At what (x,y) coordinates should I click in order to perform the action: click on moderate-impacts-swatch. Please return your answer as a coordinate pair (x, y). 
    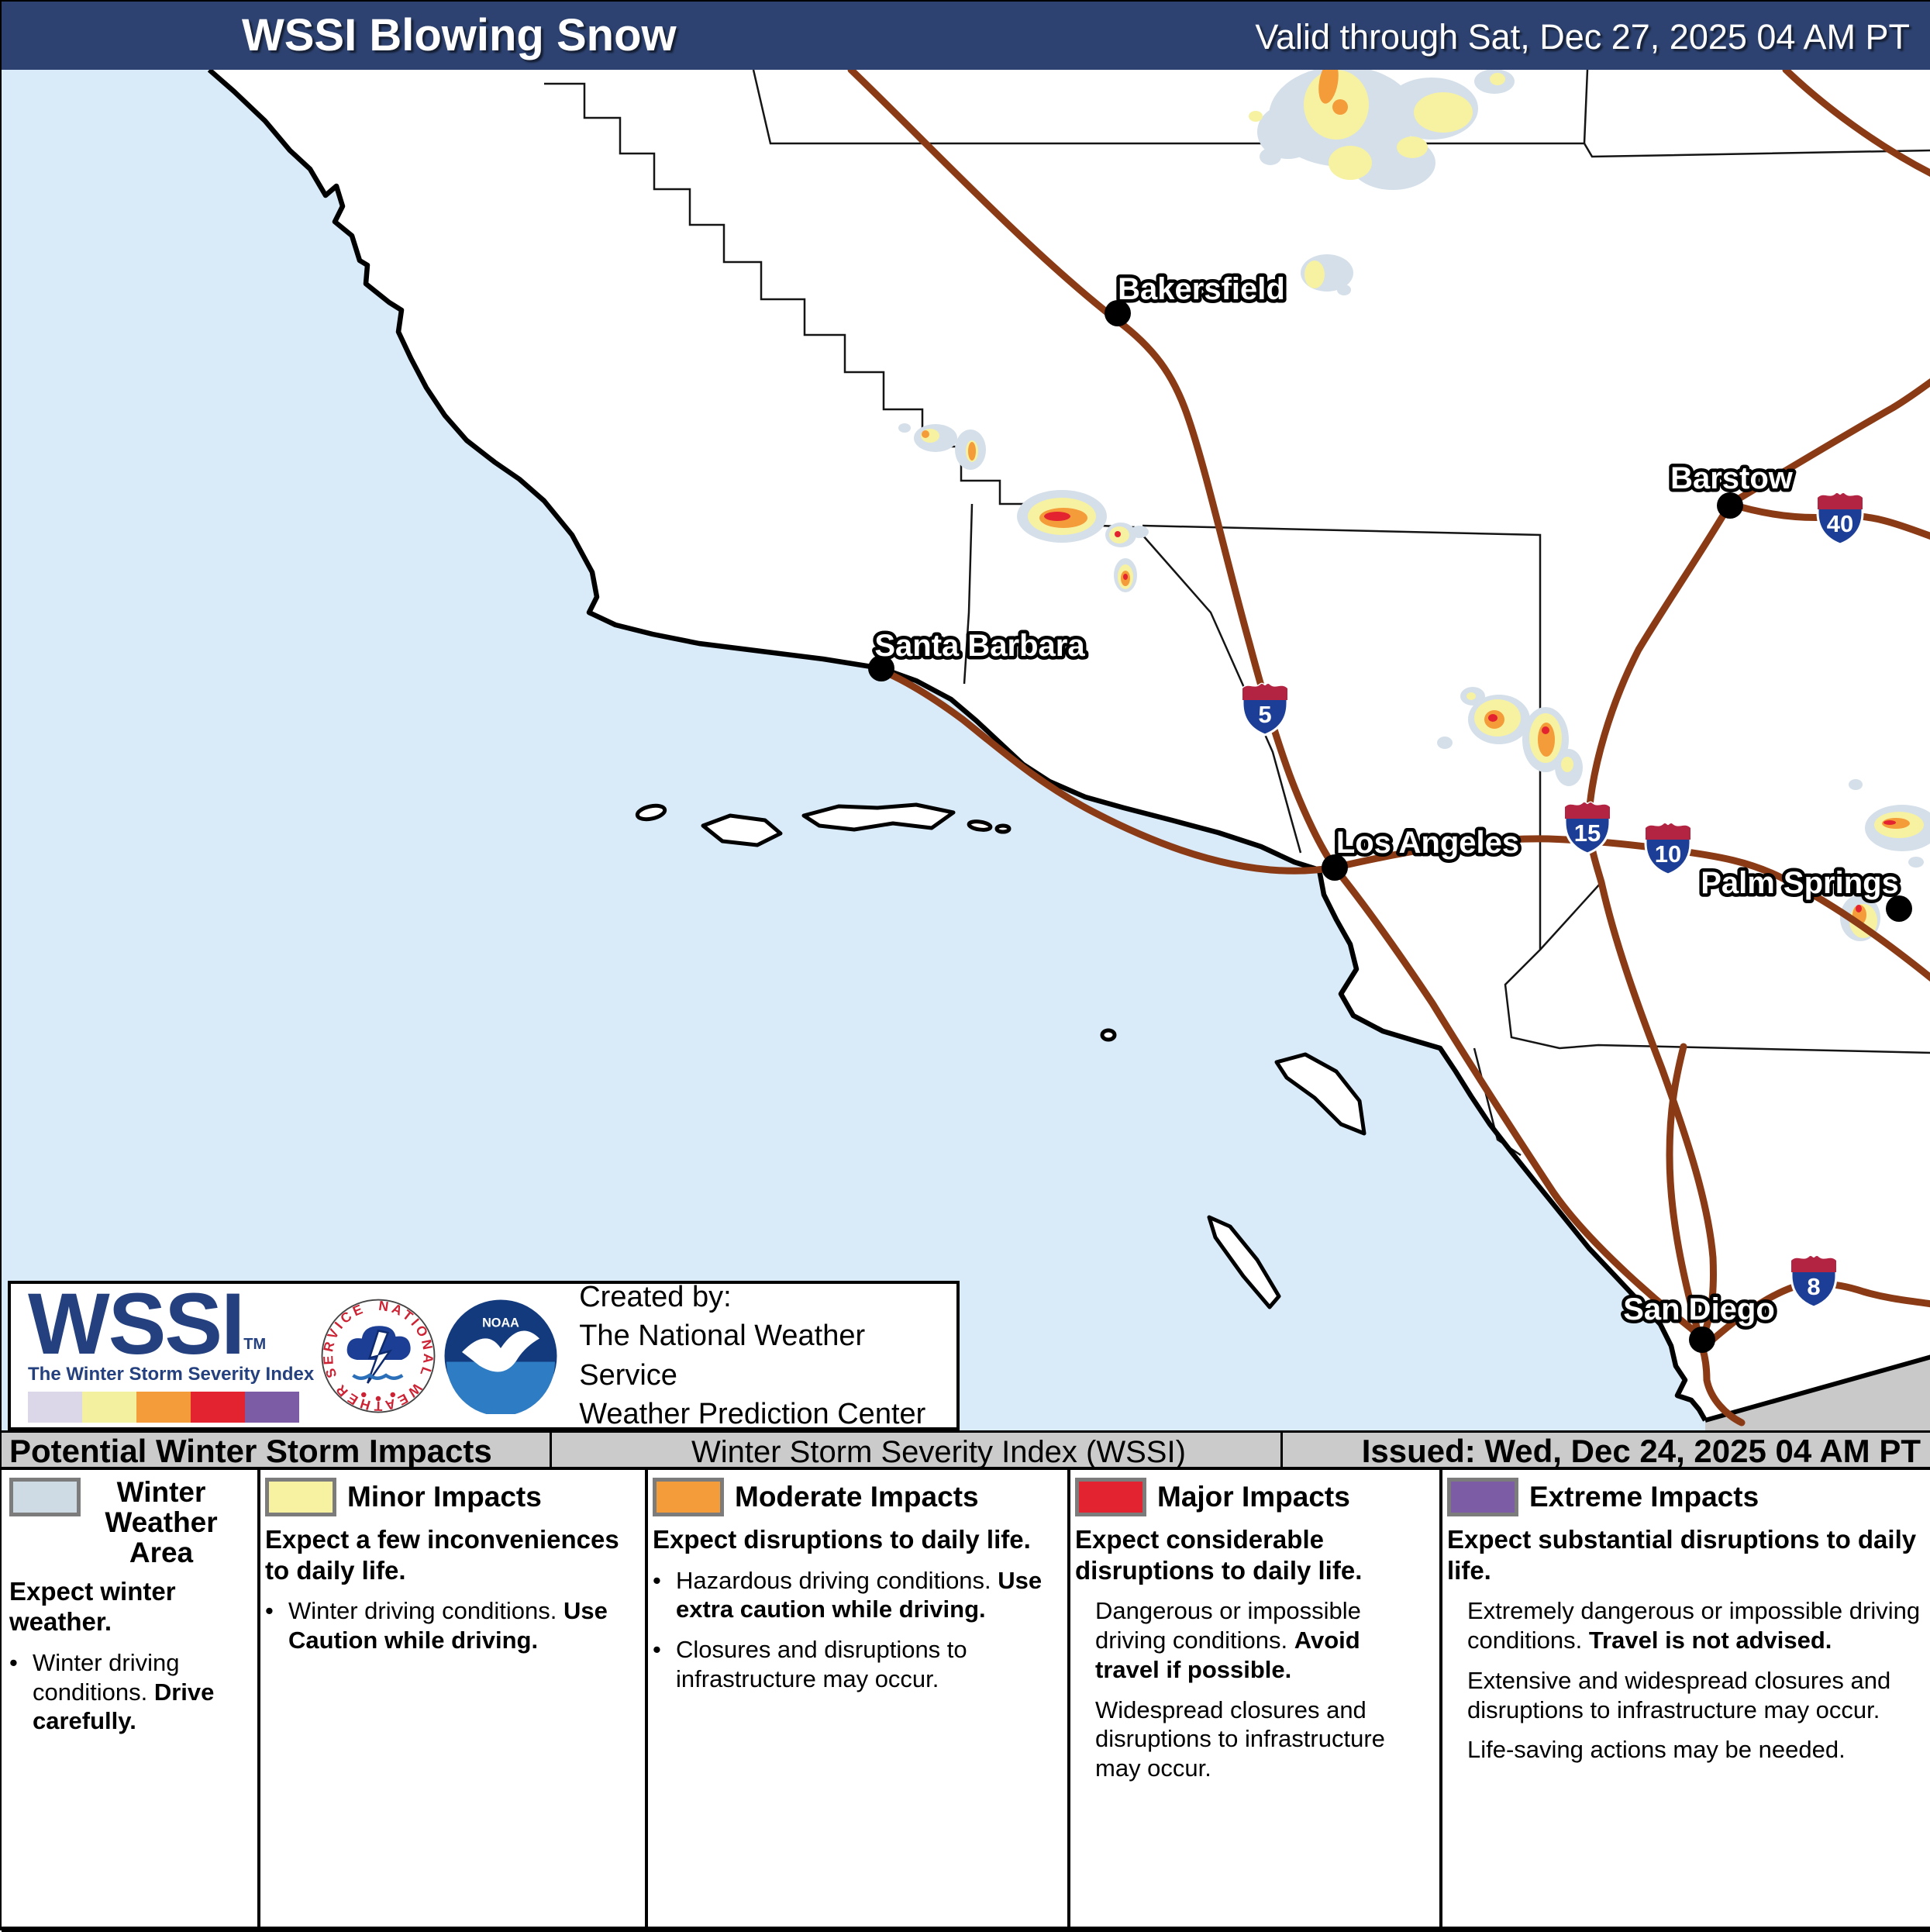
    Looking at the image, I should click on (688, 1497).